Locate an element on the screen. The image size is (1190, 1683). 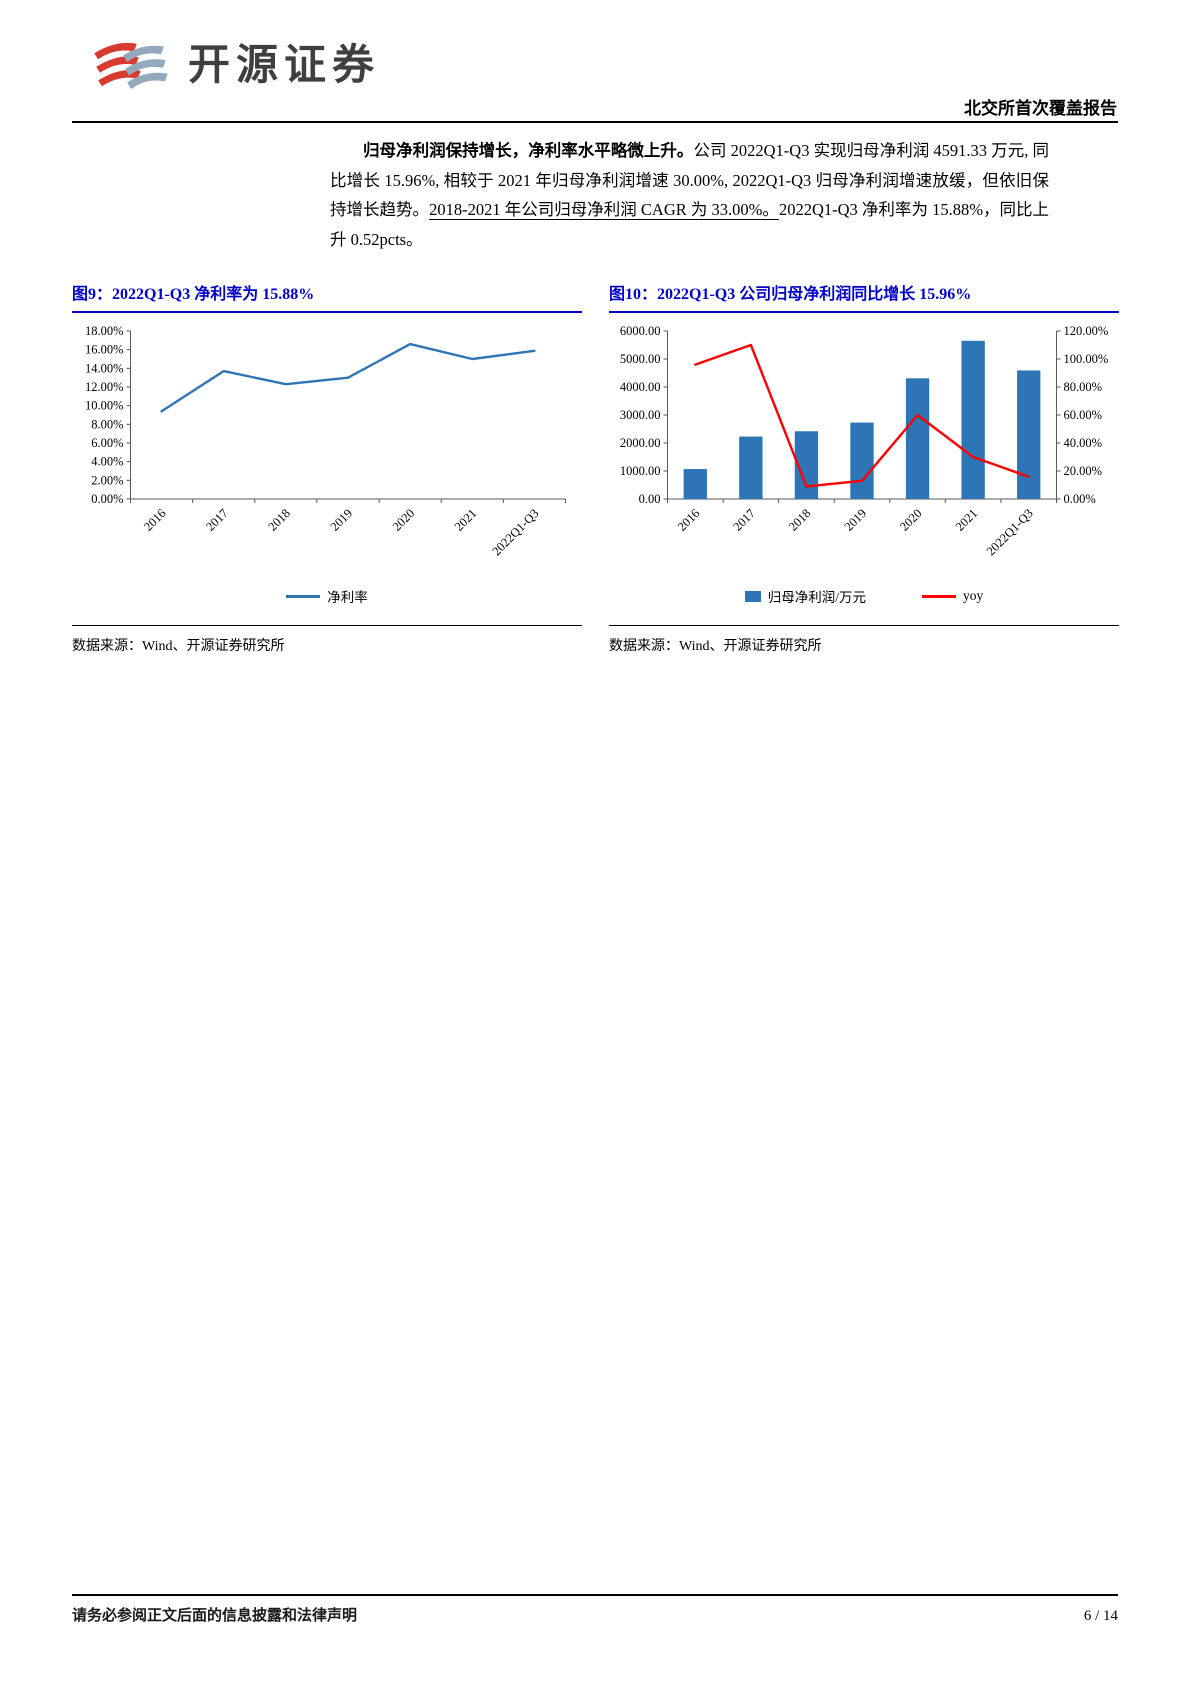
figure-10-legend: 归母净利润/万元 yoy is located at coordinates (864, 596).